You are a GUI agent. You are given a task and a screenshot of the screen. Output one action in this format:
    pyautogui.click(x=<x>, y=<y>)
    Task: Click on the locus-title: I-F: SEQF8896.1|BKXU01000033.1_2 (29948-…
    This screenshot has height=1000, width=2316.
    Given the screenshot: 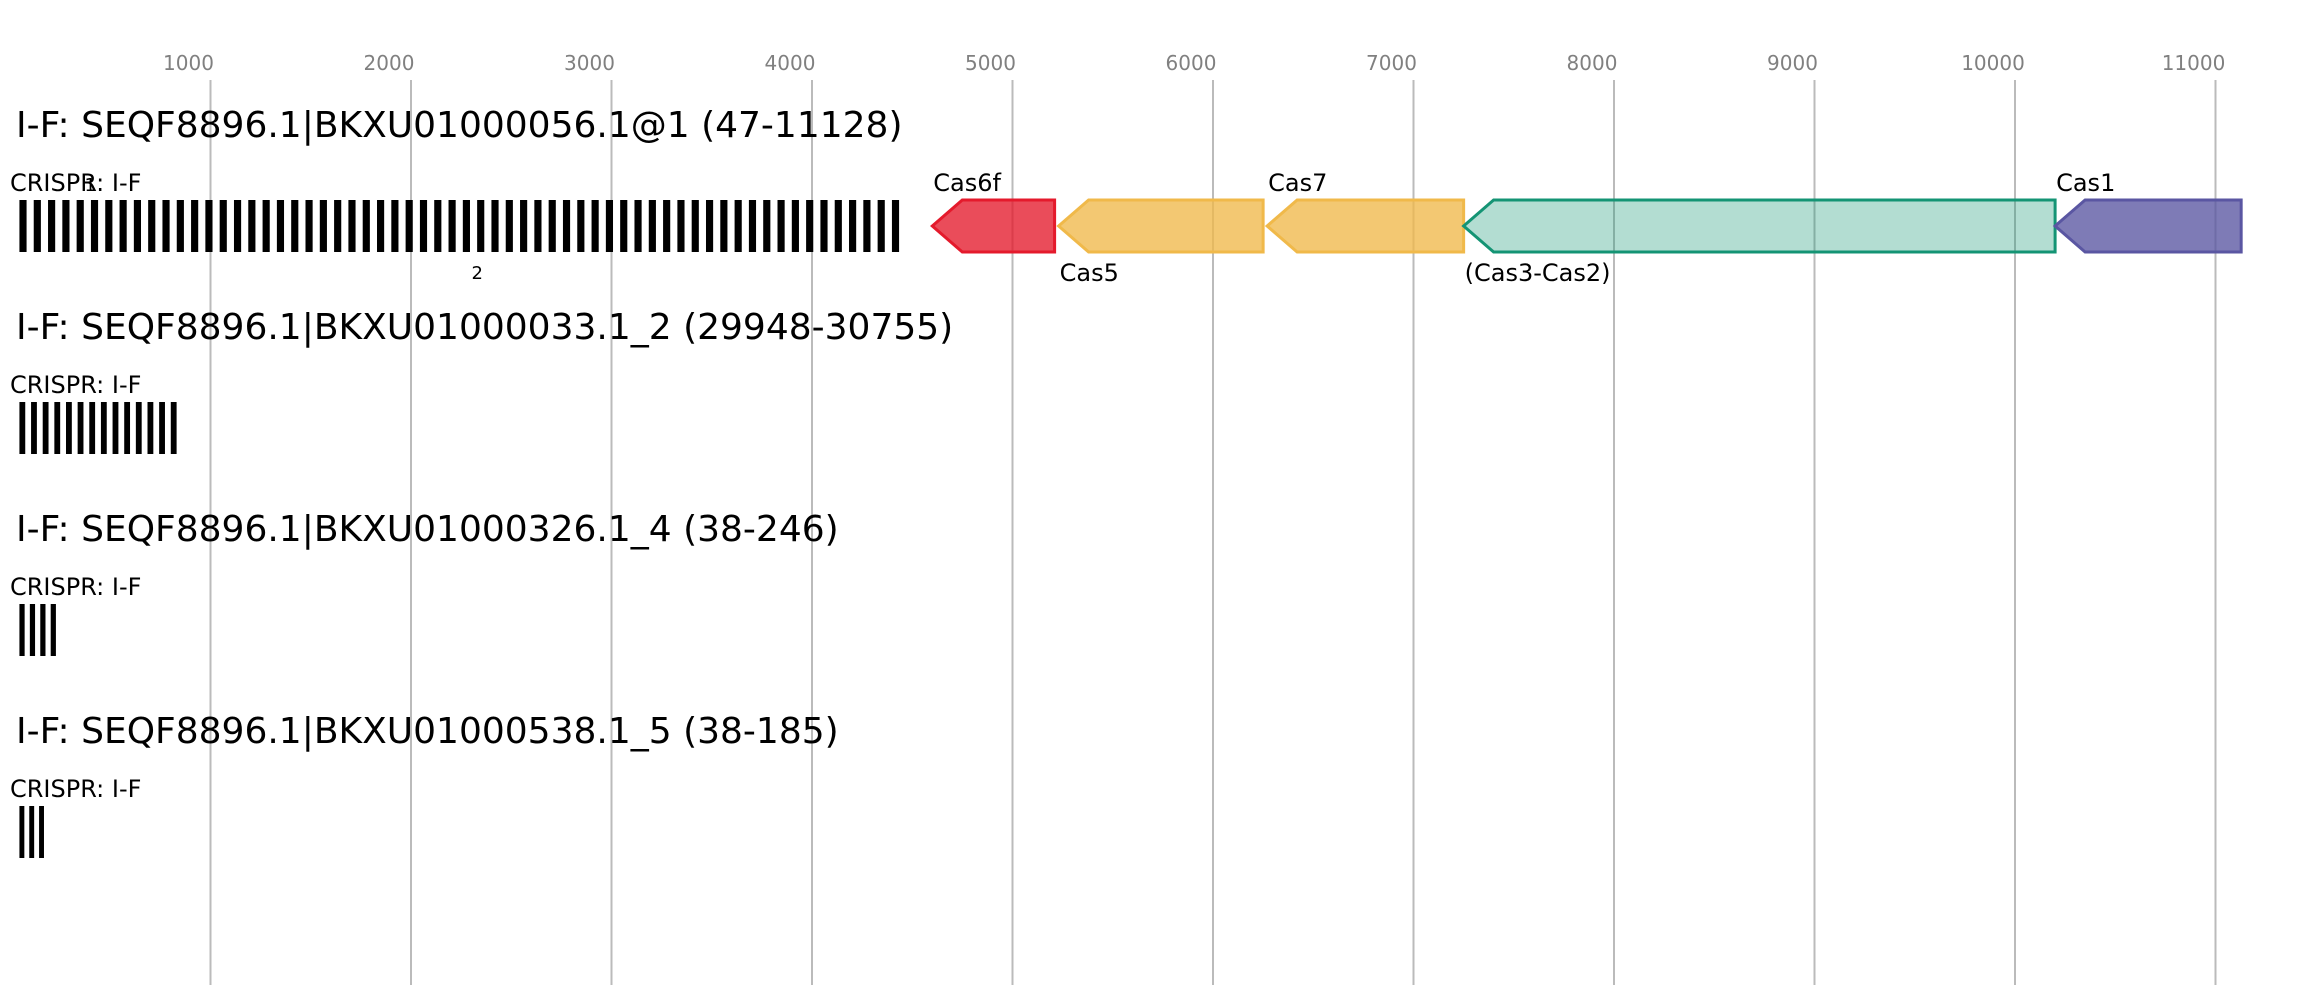 What is the action you would take?
    pyautogui.click(x=484, y=327)
    